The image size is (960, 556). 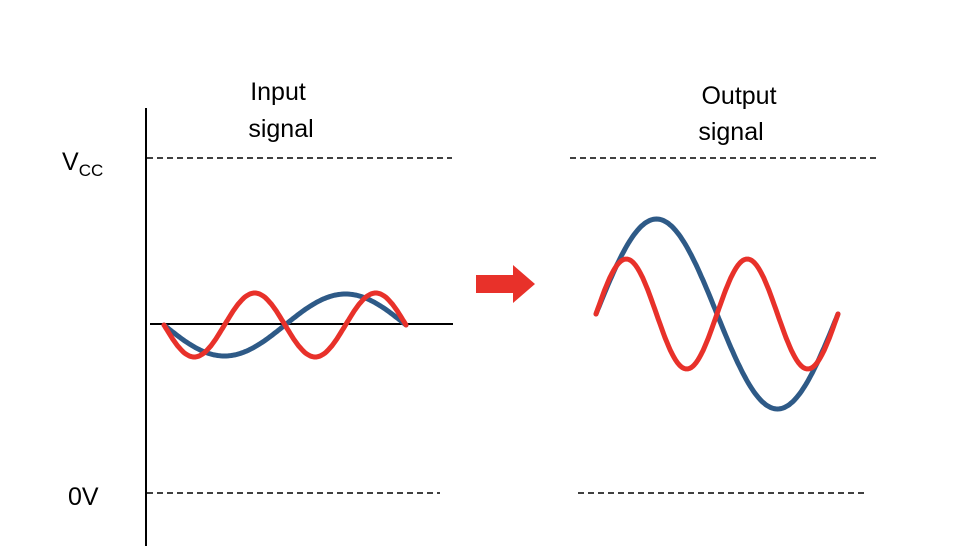 What do you see at coordinates (91, 170) in the screenshot?
I see `vcc-label-sub: CC` at bounding box center [91, 170].